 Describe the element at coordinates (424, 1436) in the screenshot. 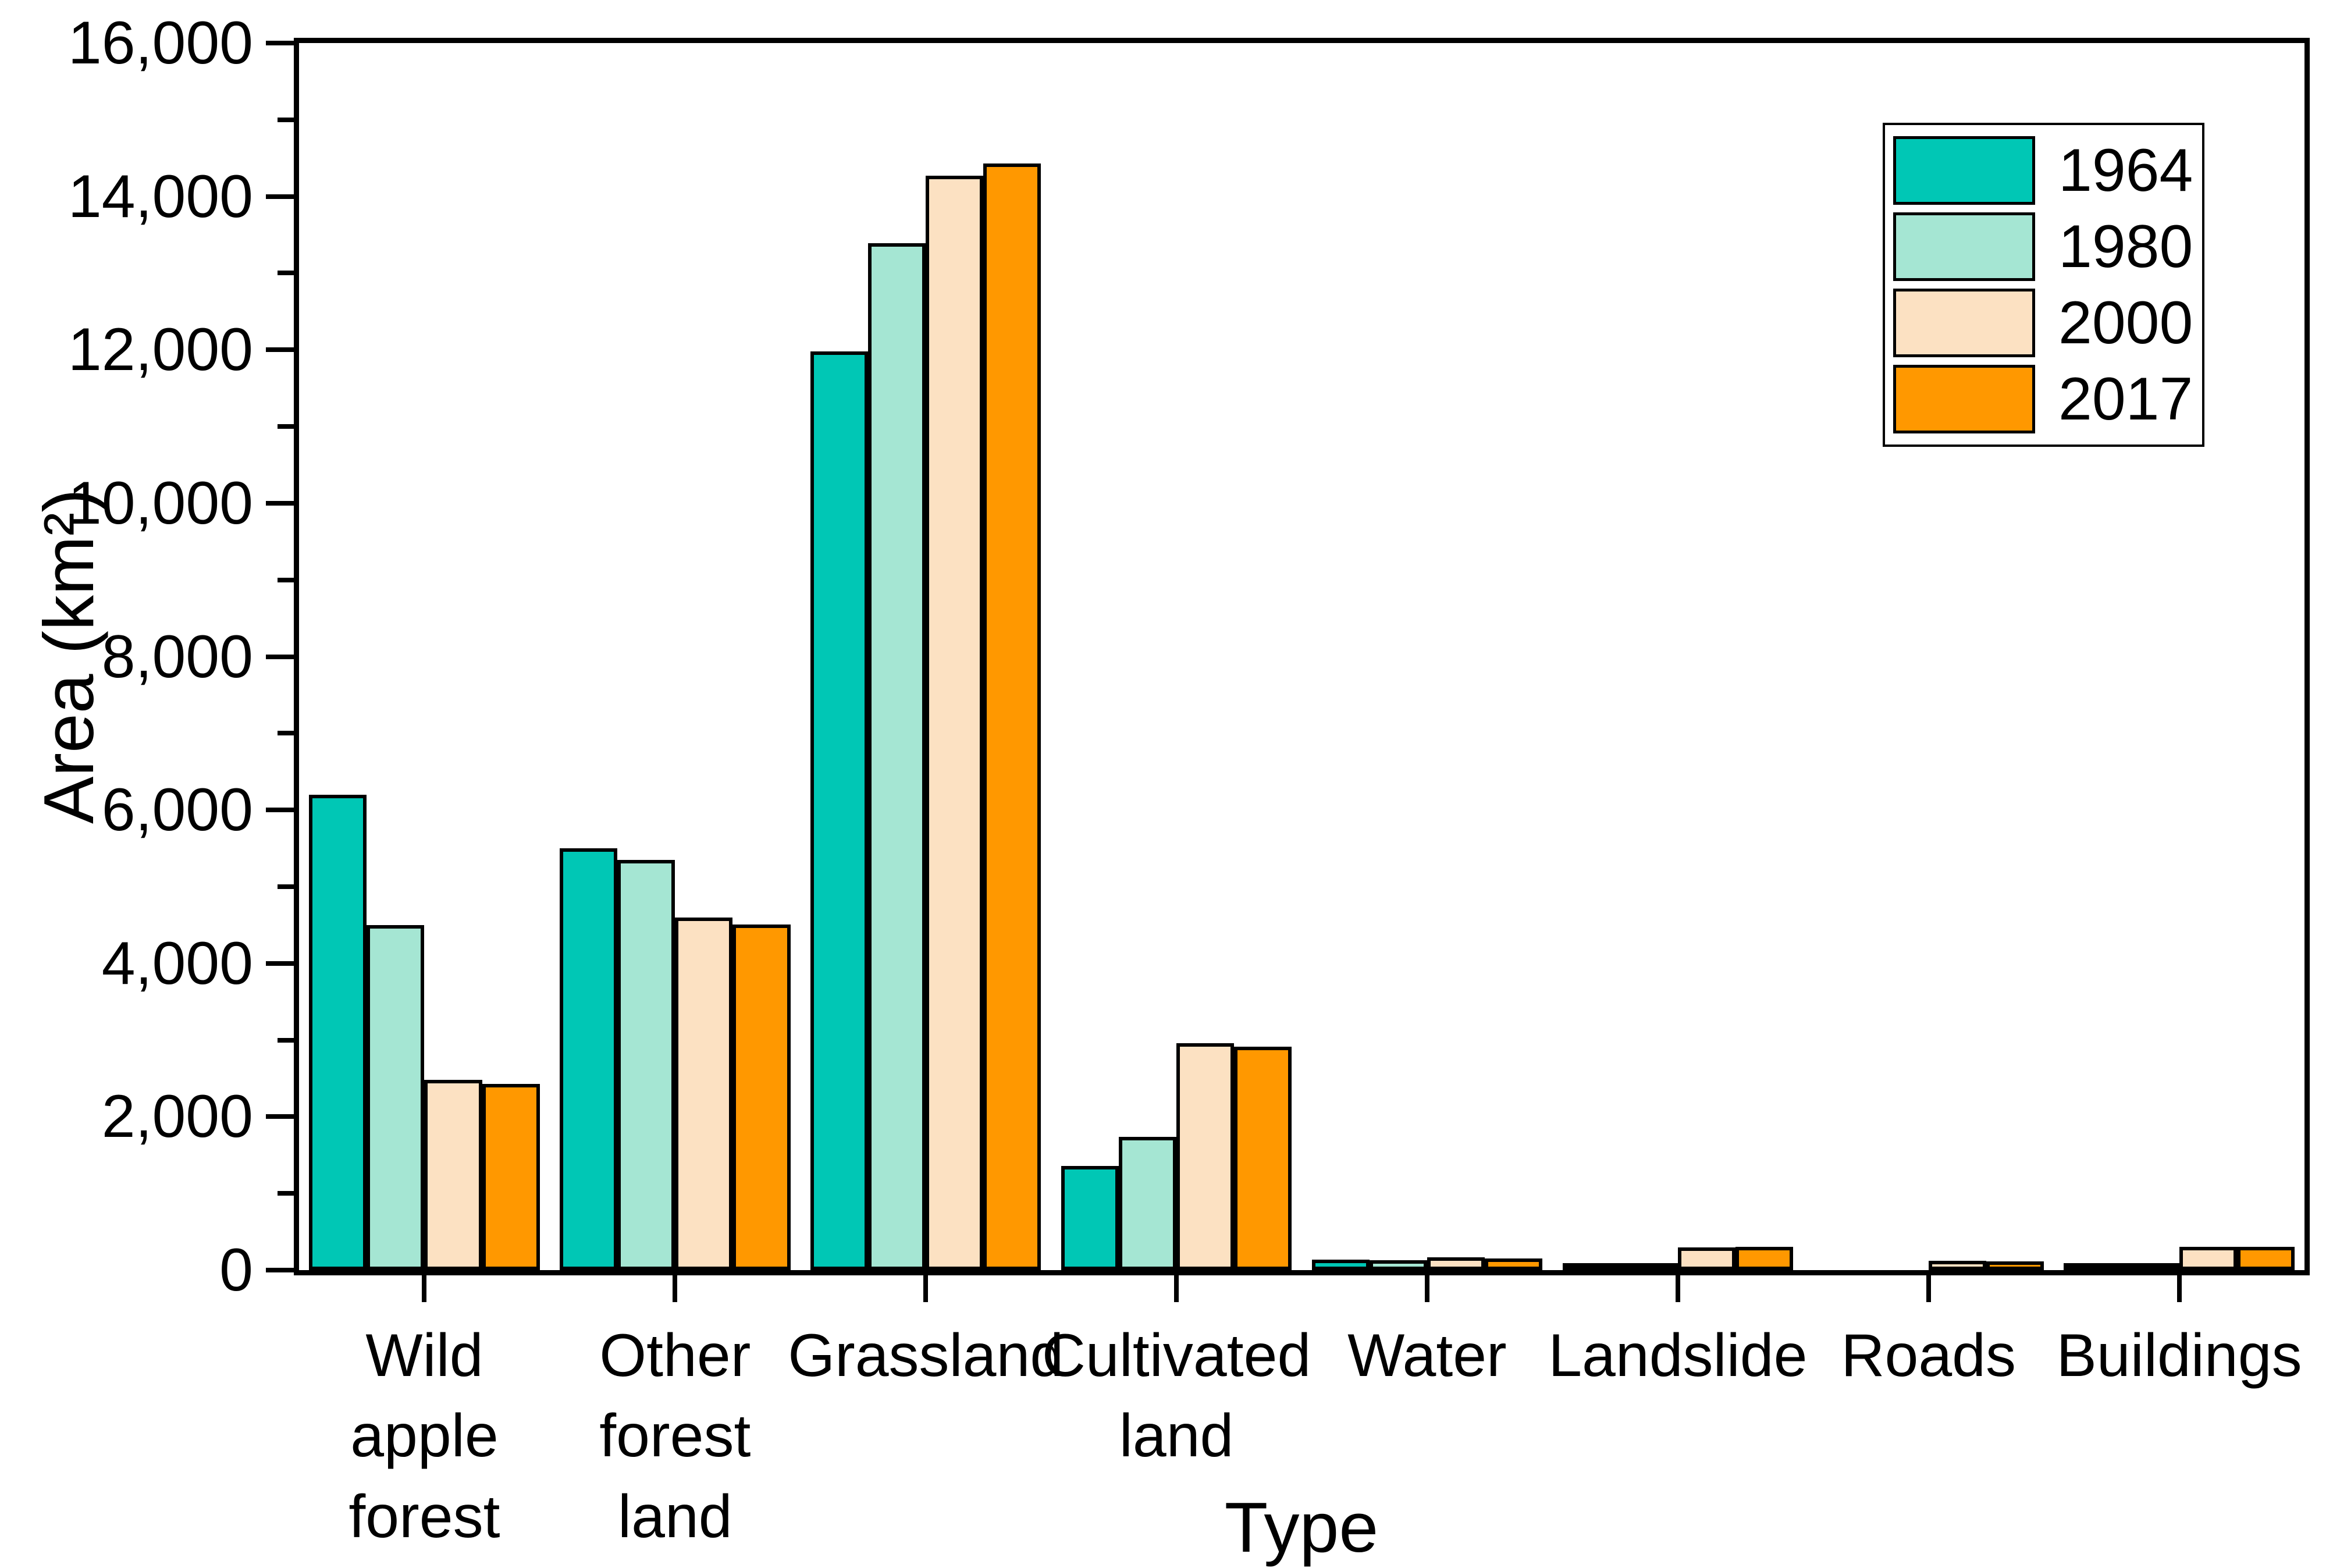

I see `x-tick-label: Wild apple forest` at that location.